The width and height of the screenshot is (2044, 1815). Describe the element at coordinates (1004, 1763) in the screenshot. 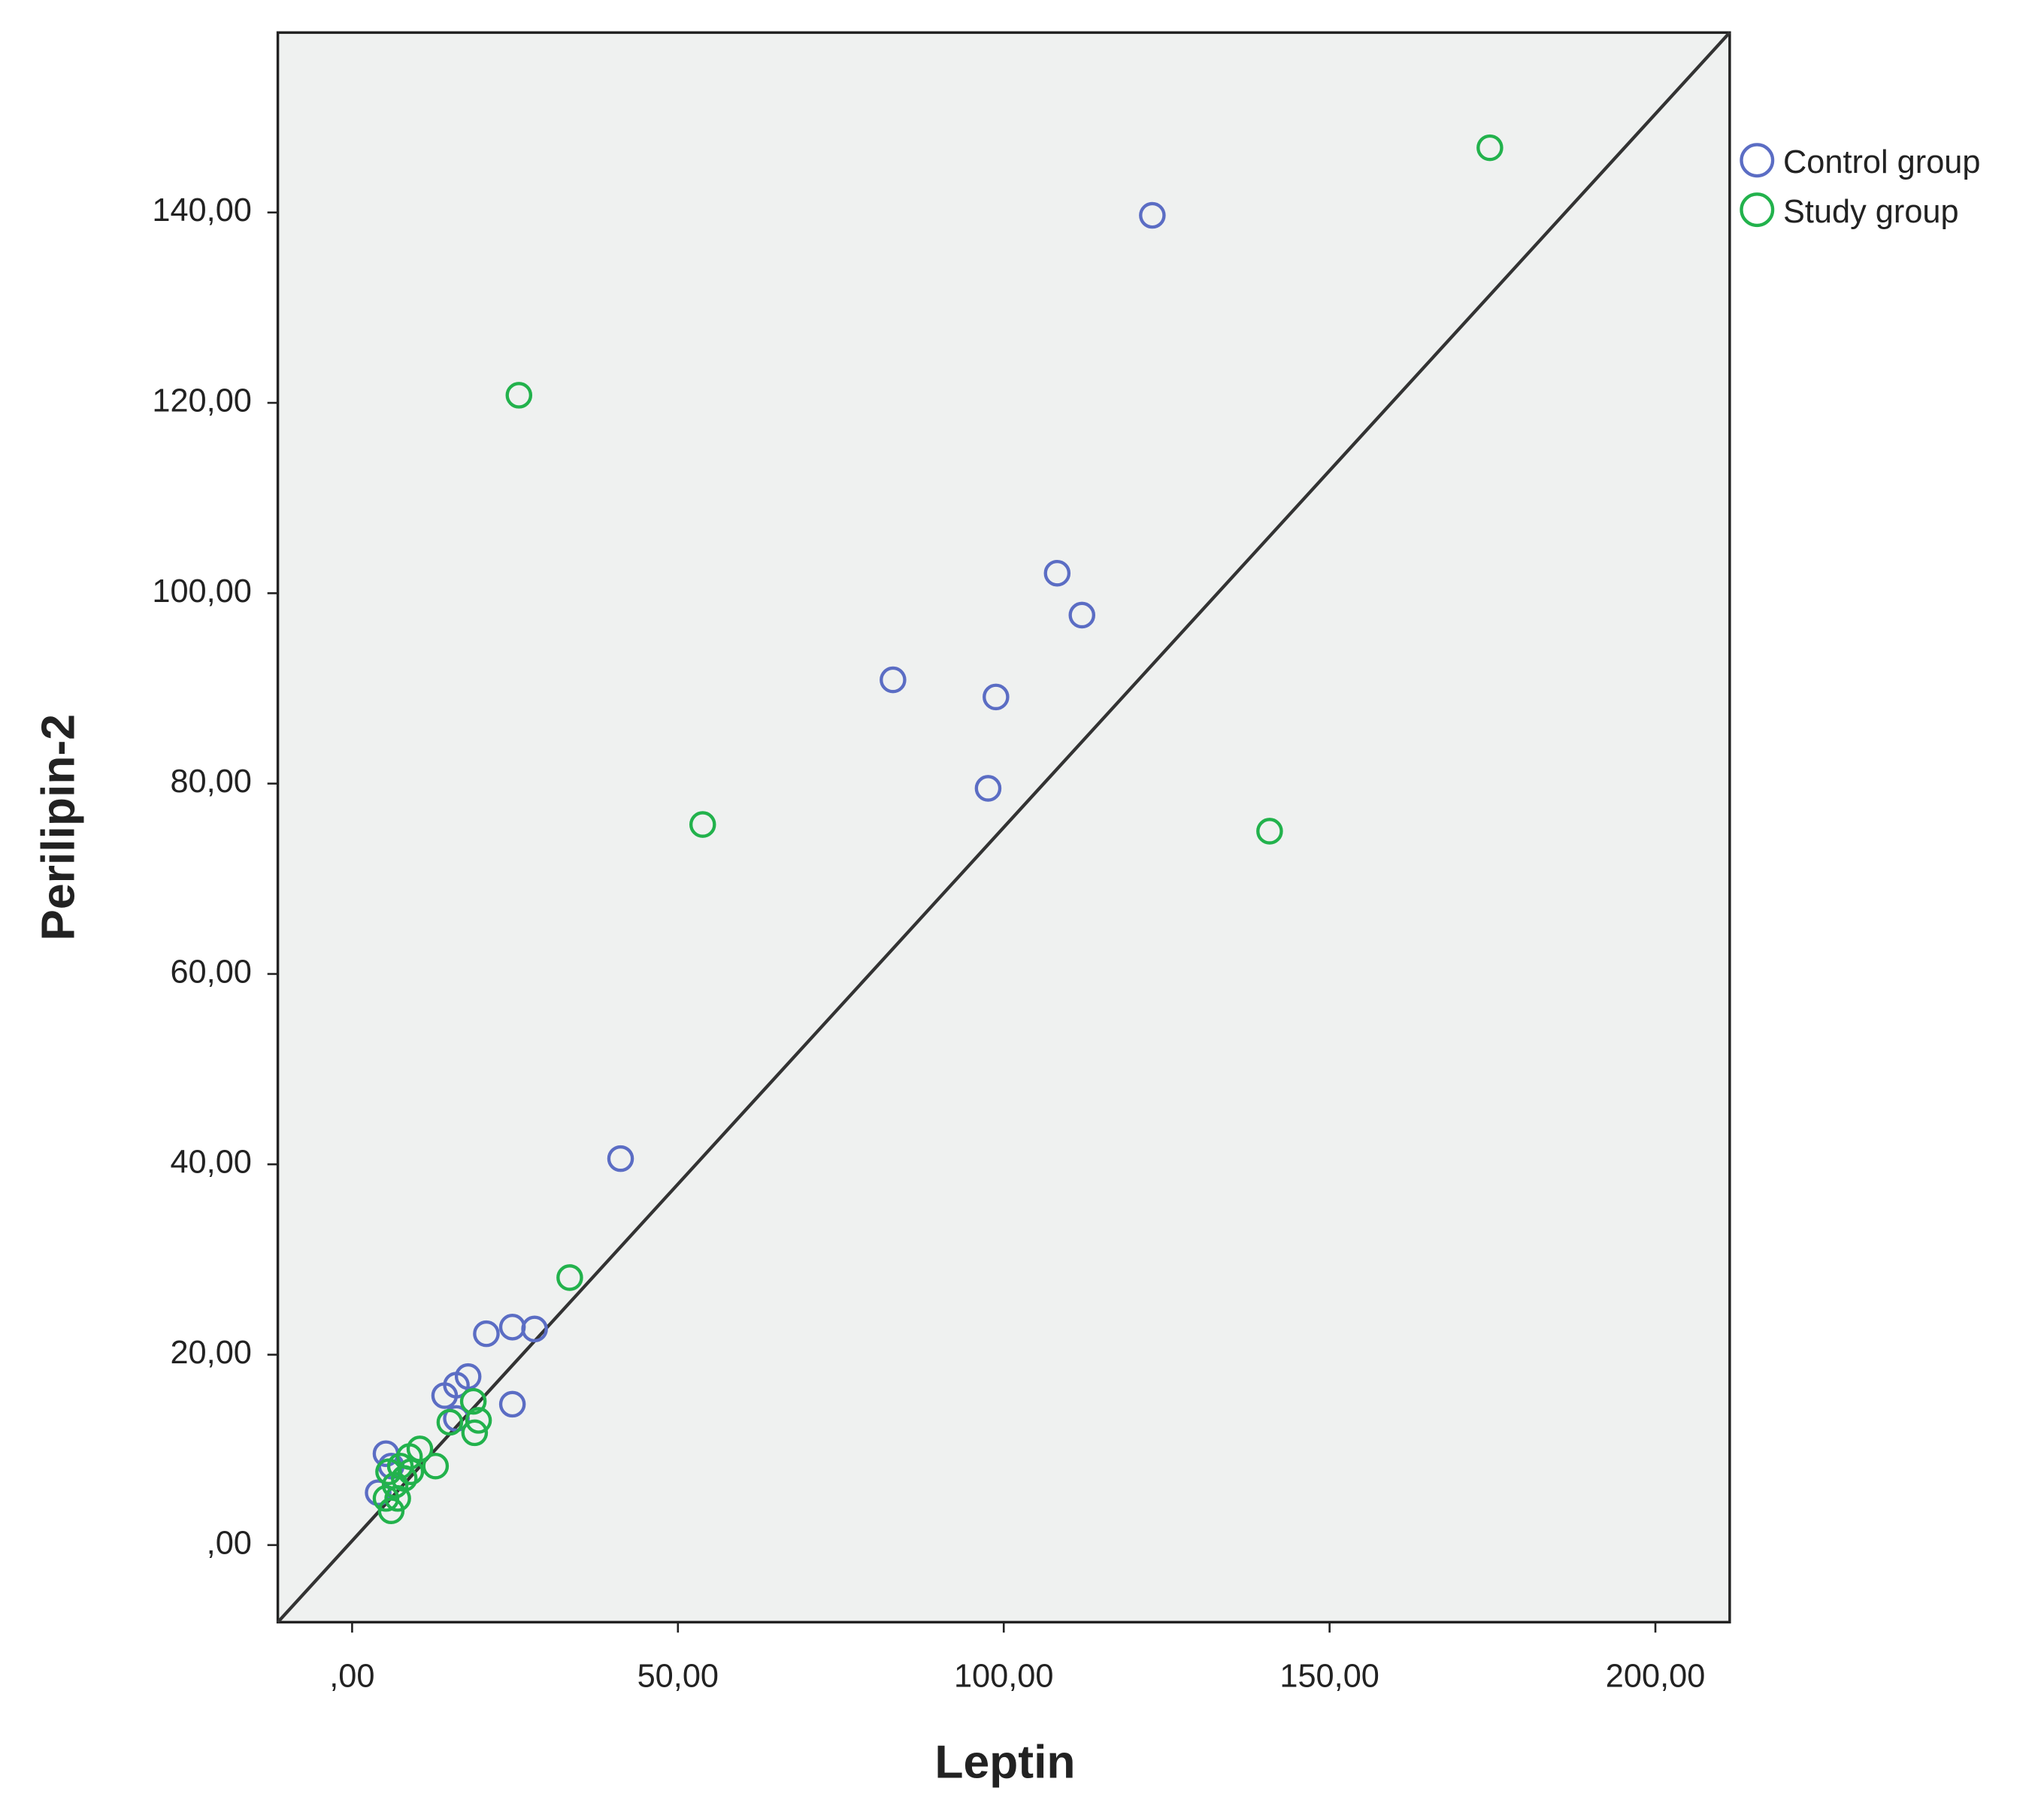

I see `x-axis-title: Leptin` at that location.